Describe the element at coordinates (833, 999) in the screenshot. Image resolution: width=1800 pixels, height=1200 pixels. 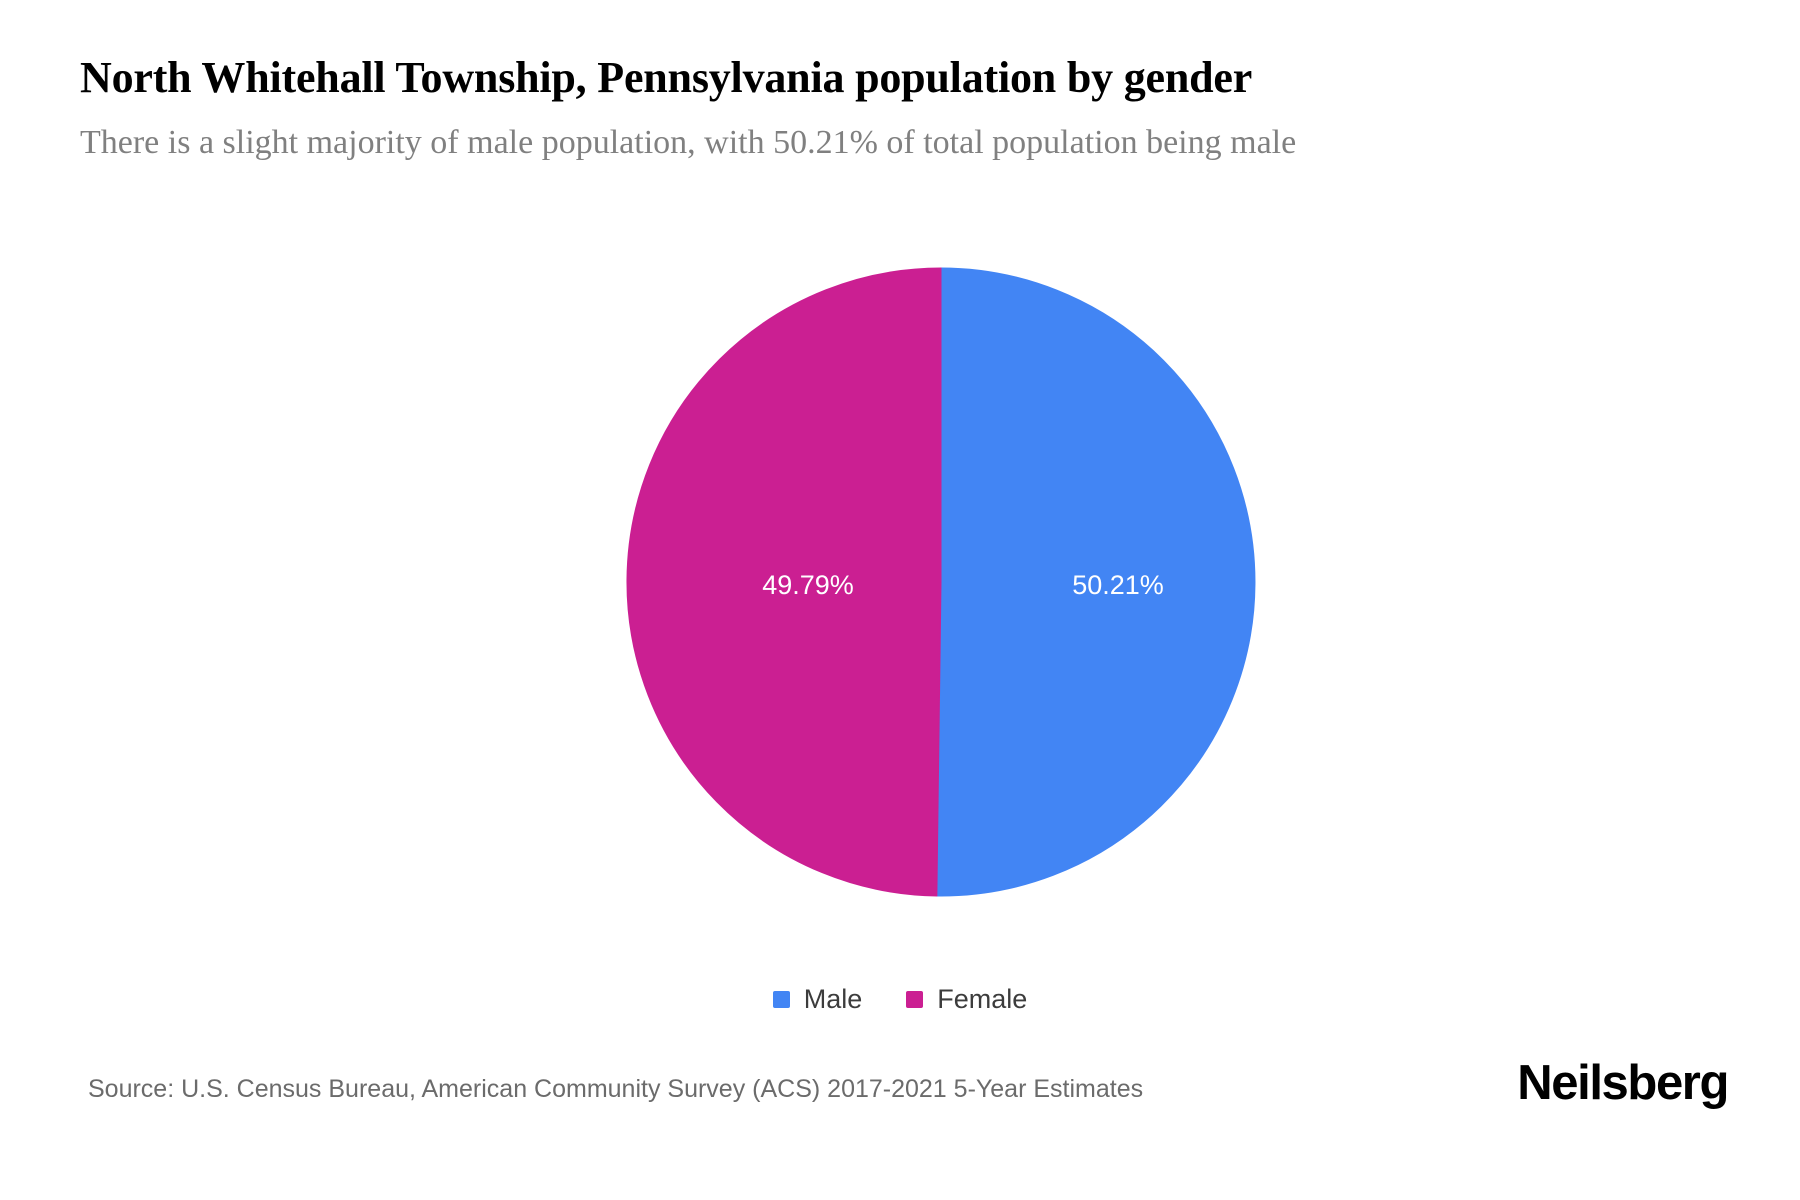
I see `legend-label-male: Male` at that location.